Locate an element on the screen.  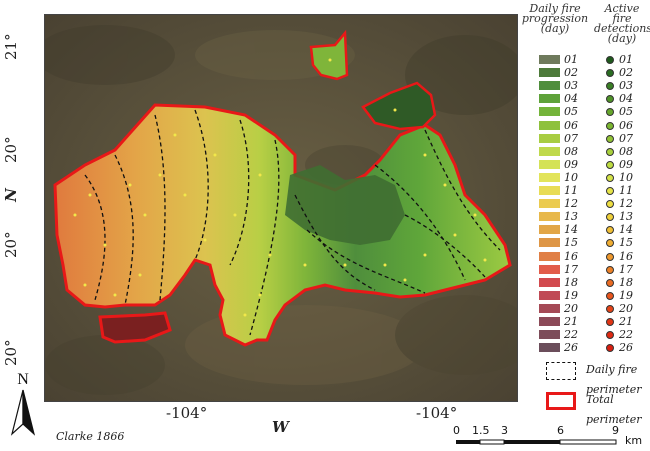
detection-day-label: 01 is located at coordinates (626, 59).